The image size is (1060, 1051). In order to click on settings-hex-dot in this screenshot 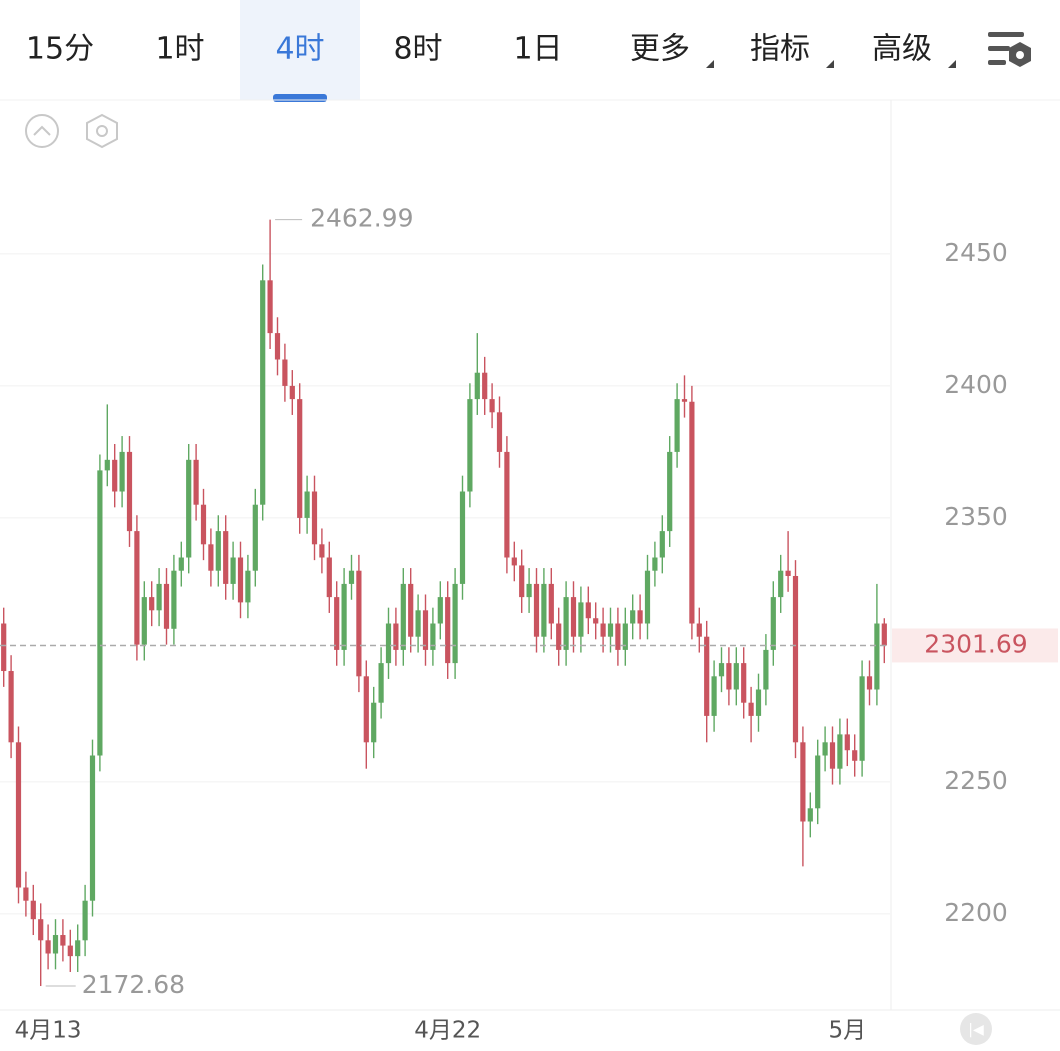, I will do `click(102, 131)`.